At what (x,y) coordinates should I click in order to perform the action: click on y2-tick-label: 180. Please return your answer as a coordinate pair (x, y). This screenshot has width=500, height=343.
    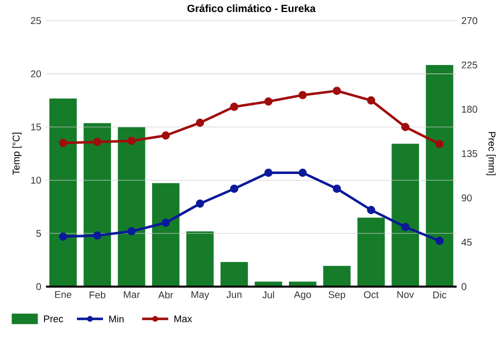
    Looking at the image, I should click on (470, 109).